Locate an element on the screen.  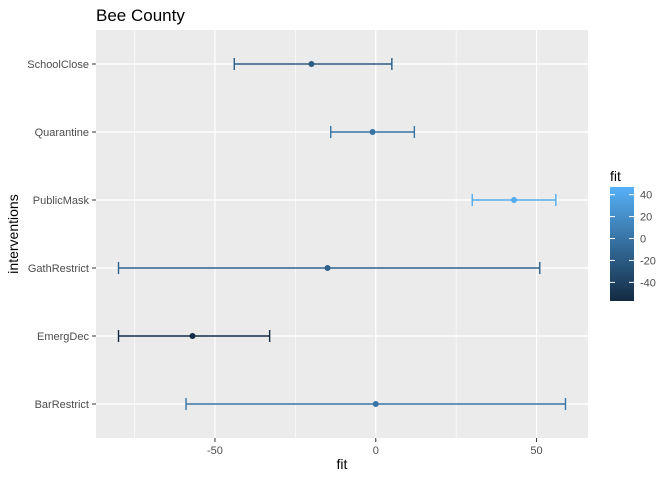
legend-tick-label: -20 is located at coordinates (648, 261).